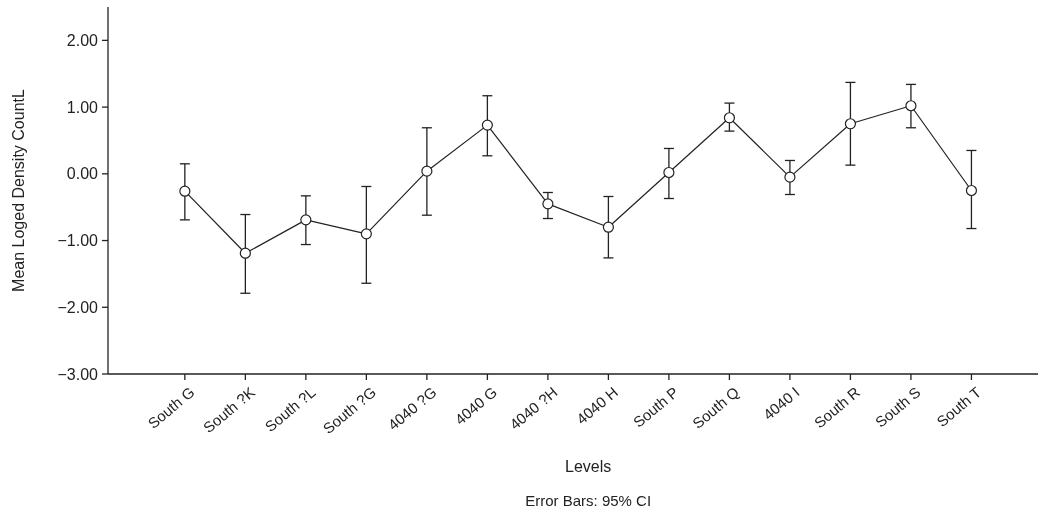 The height and width of the screenshot is (512, 1038). I want to click on x-tick-label: 4040 ?H, so click(533, 408).